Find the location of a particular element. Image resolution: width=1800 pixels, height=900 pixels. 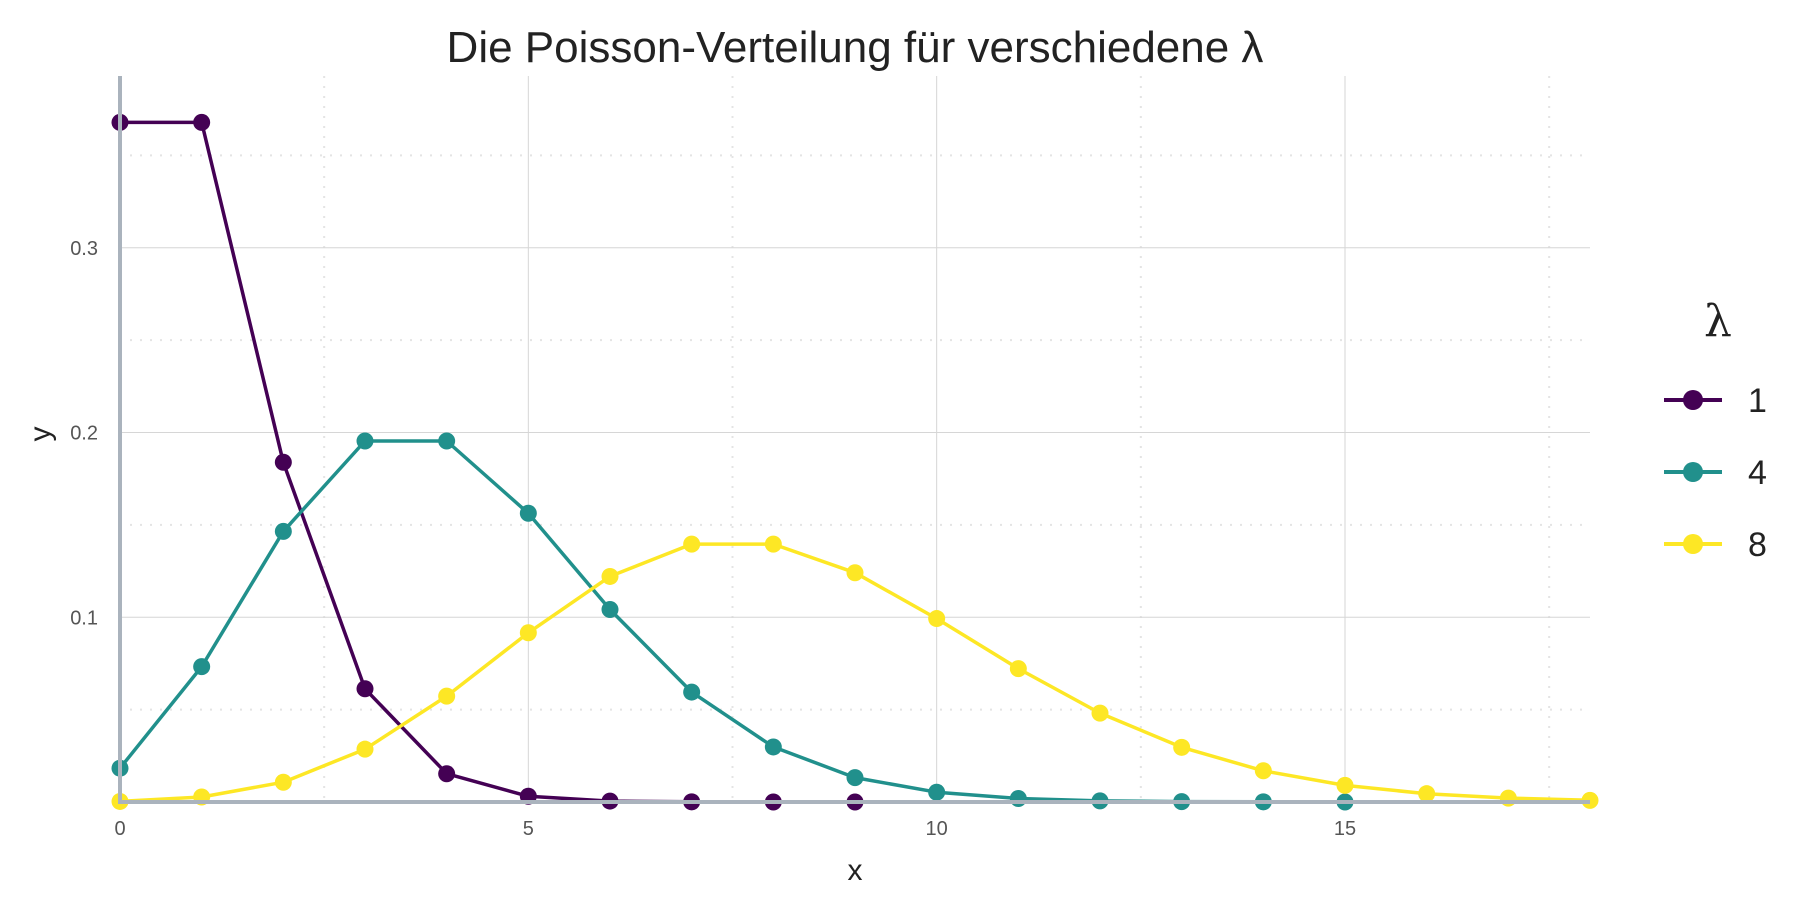

legend-item: 4 is located at coordinates (1715, 473).